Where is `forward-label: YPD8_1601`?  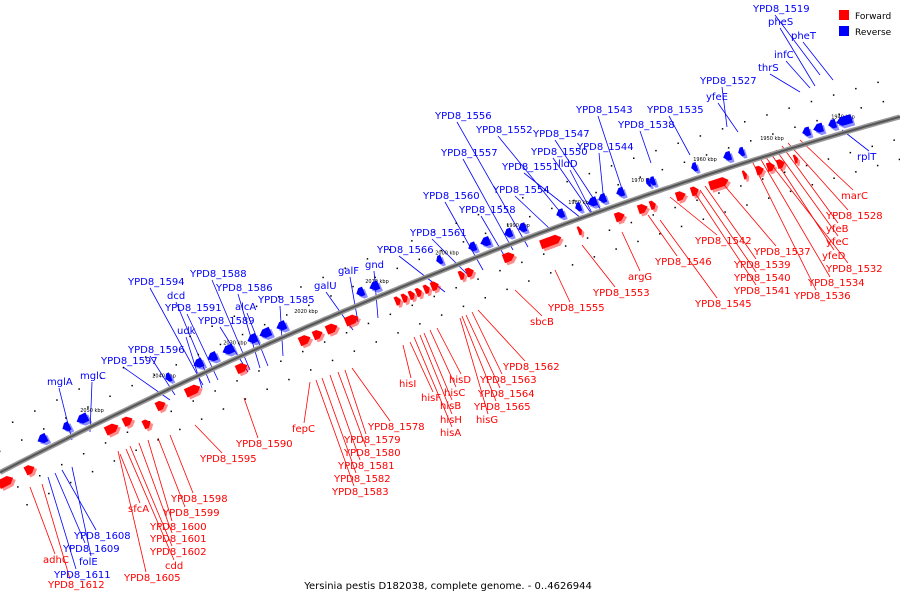 forward-label: YPD8_1601 is located at coordinates (178, 539).